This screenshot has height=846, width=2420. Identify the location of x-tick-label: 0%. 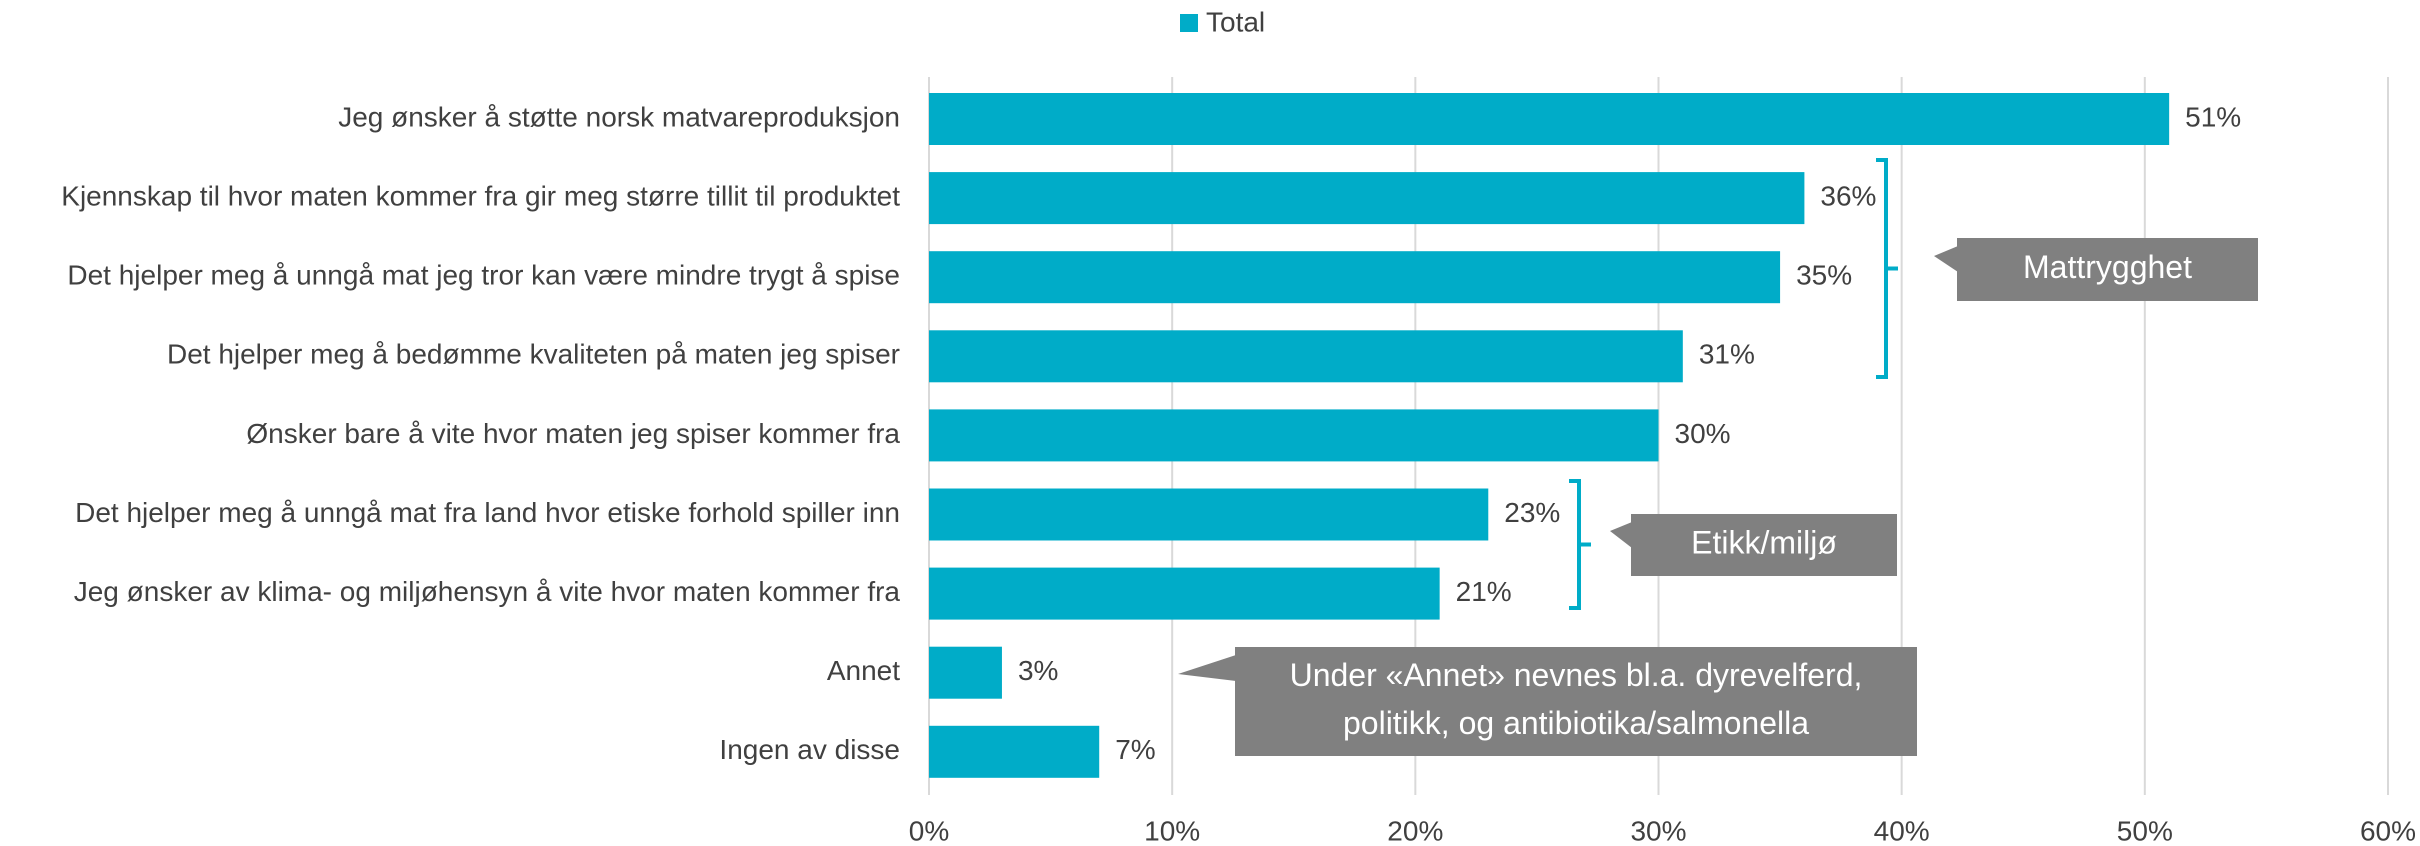
(929, 830).